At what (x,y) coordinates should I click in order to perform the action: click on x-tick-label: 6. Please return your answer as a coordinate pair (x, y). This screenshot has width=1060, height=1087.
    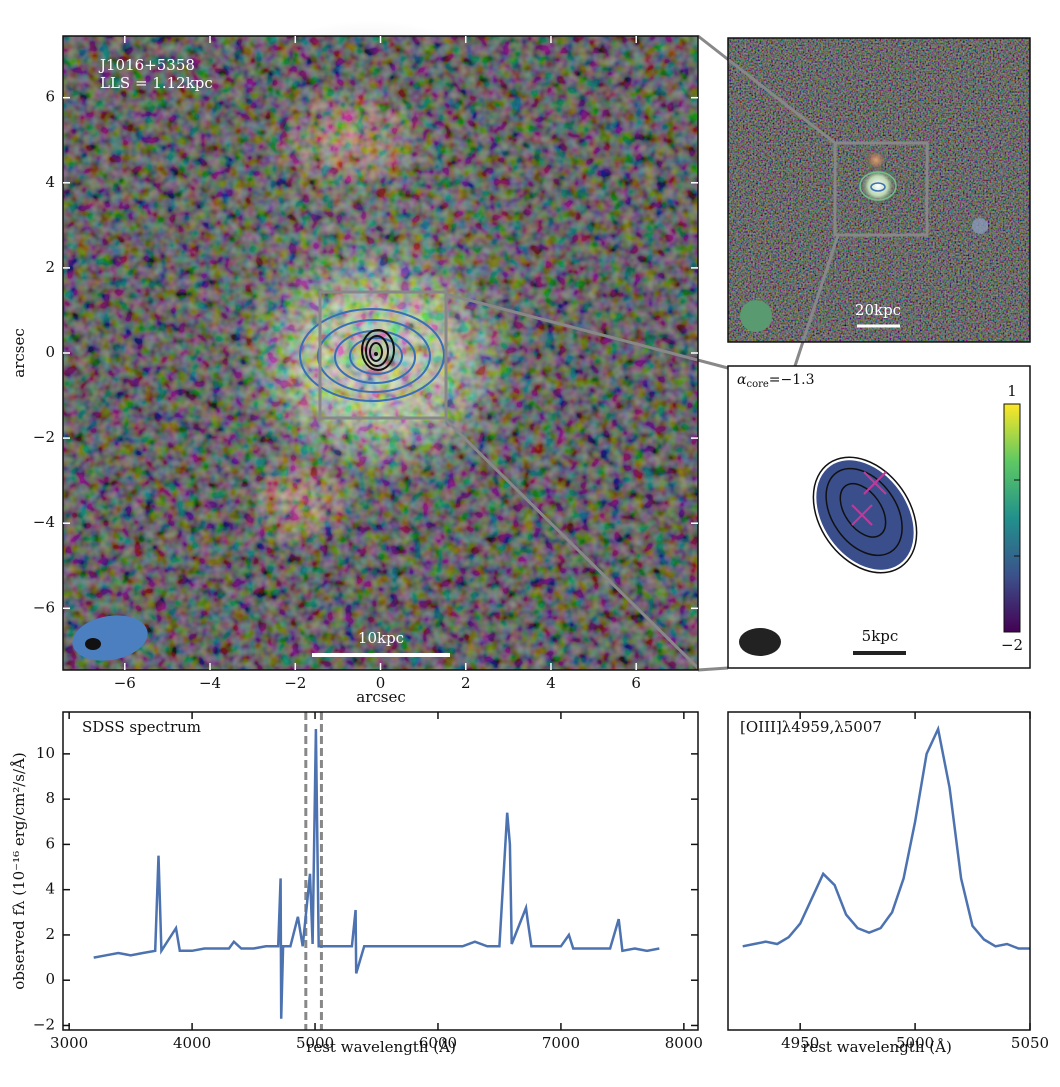
    Looking at the image, I should click on (636, 683).